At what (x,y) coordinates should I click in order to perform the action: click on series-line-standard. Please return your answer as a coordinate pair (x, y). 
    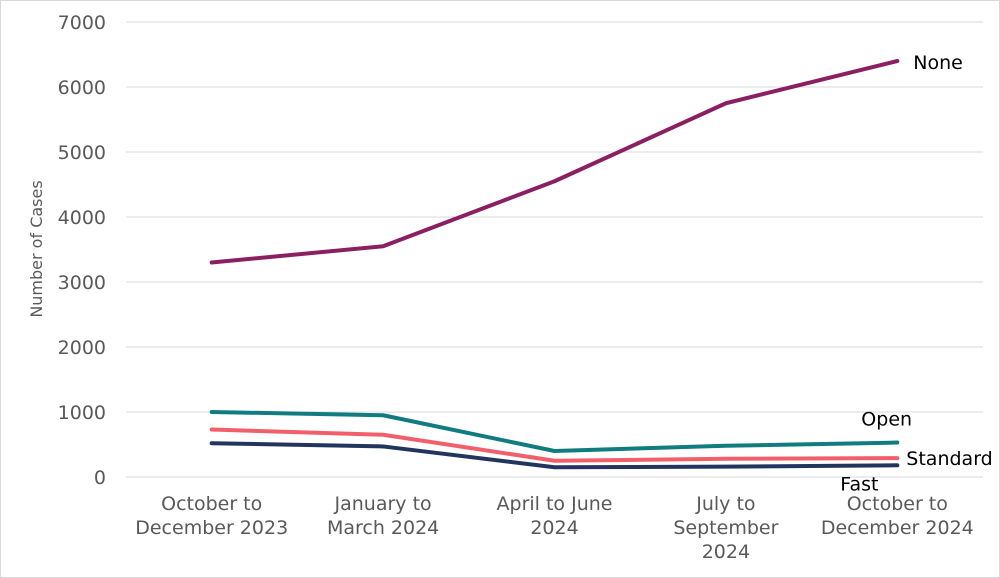
    Looking at the image, I should click on (554, 445).